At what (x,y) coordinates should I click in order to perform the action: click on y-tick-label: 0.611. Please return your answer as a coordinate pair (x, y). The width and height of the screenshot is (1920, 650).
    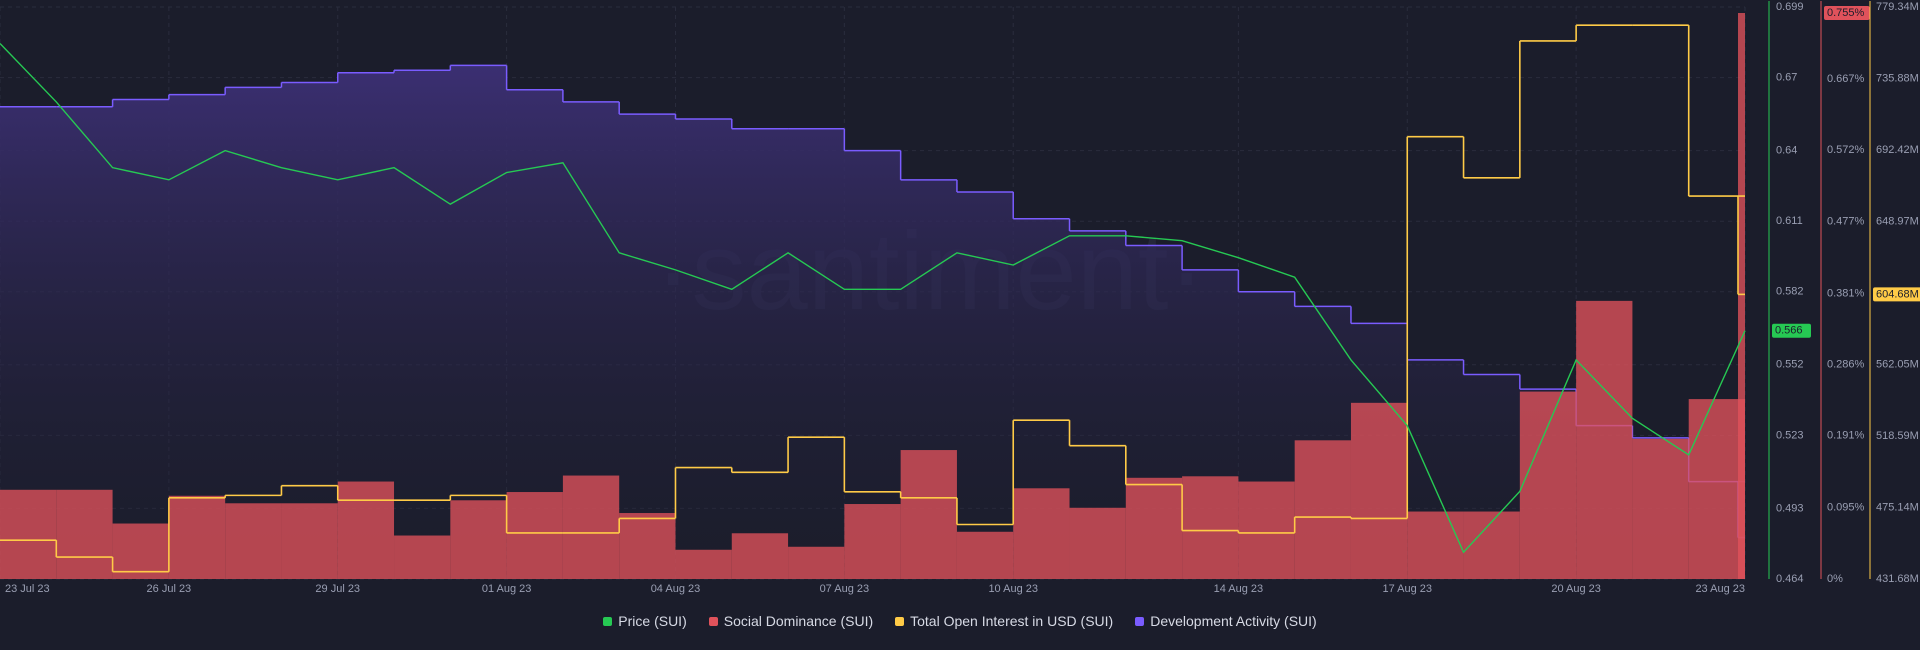
    Looking at the image, I should click on (1789, 221).